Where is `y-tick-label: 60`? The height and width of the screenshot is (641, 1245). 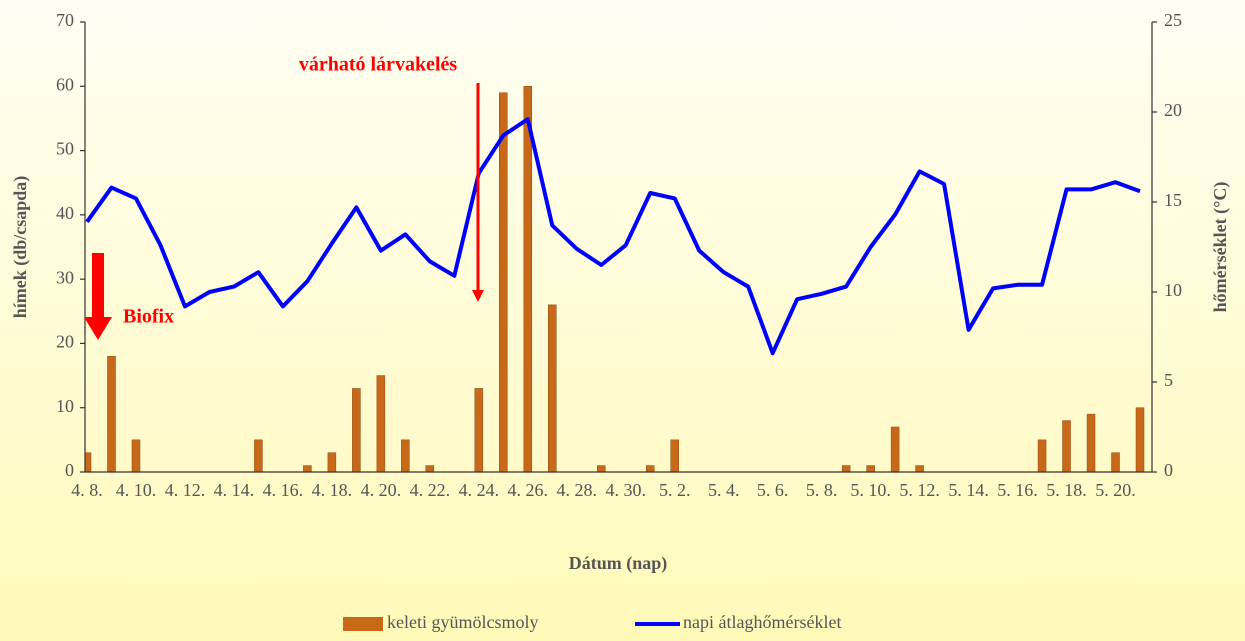 y-tick-label: 60 is located at coordinates (65, 84).